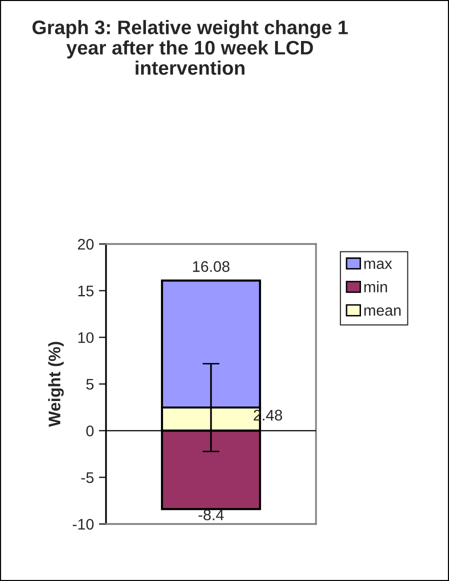 Image resolution: width=449 pixels, height=581 pixels. What do you see at coordinates (83, 524) in the screenshot?
I see `y-tick-label: -10` at bounding box center [83, 524].